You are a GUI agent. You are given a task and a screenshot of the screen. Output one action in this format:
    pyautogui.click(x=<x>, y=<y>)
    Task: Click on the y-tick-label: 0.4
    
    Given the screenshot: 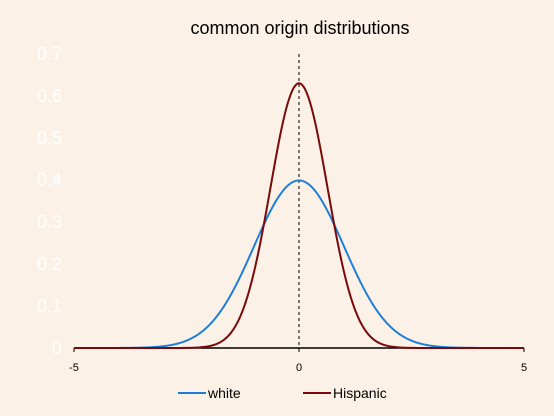 What is the action you would take?
    pyautogui.click(x=49, y=180)
    